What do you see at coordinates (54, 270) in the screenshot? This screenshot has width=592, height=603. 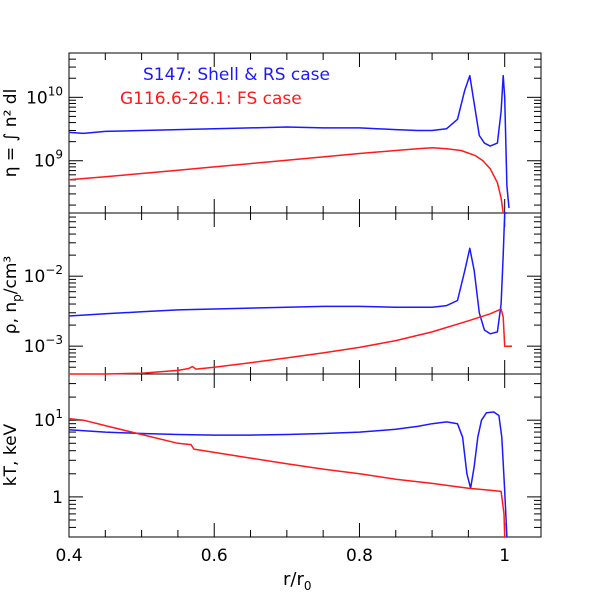 I see `y-tick-label-exp: −2` at bounding box center [54, 270].